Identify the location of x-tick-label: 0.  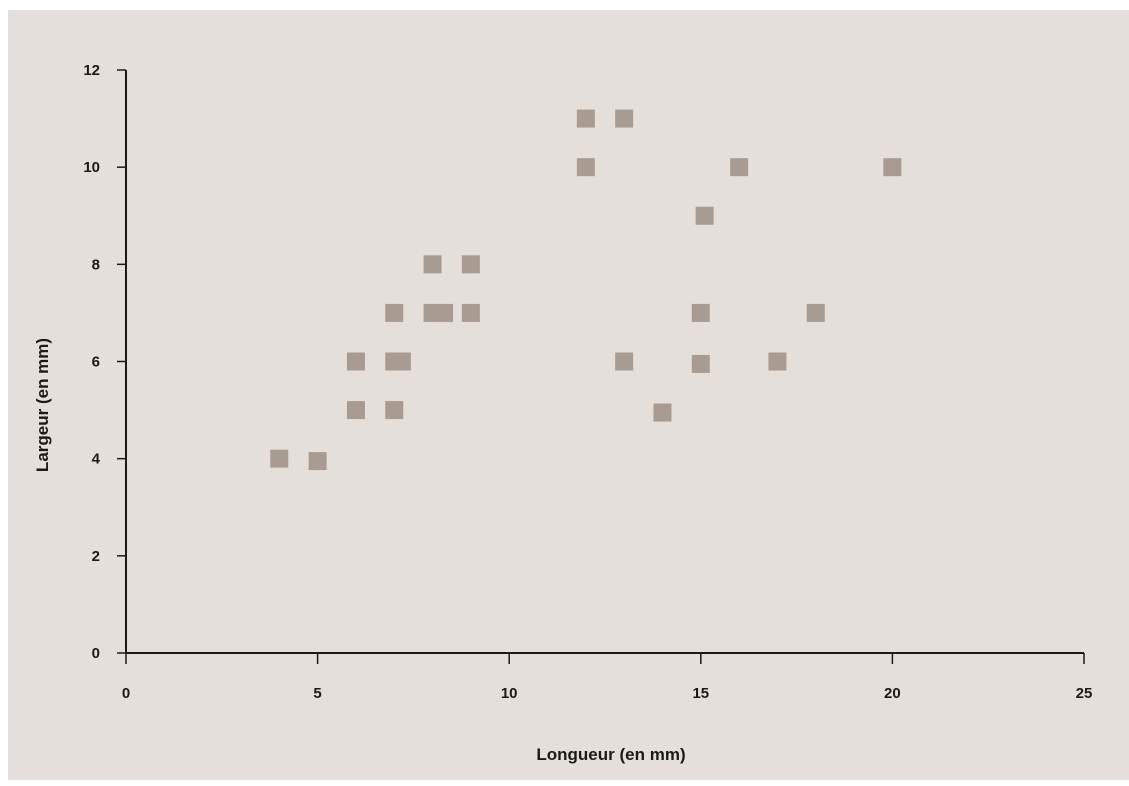
(126, 693).